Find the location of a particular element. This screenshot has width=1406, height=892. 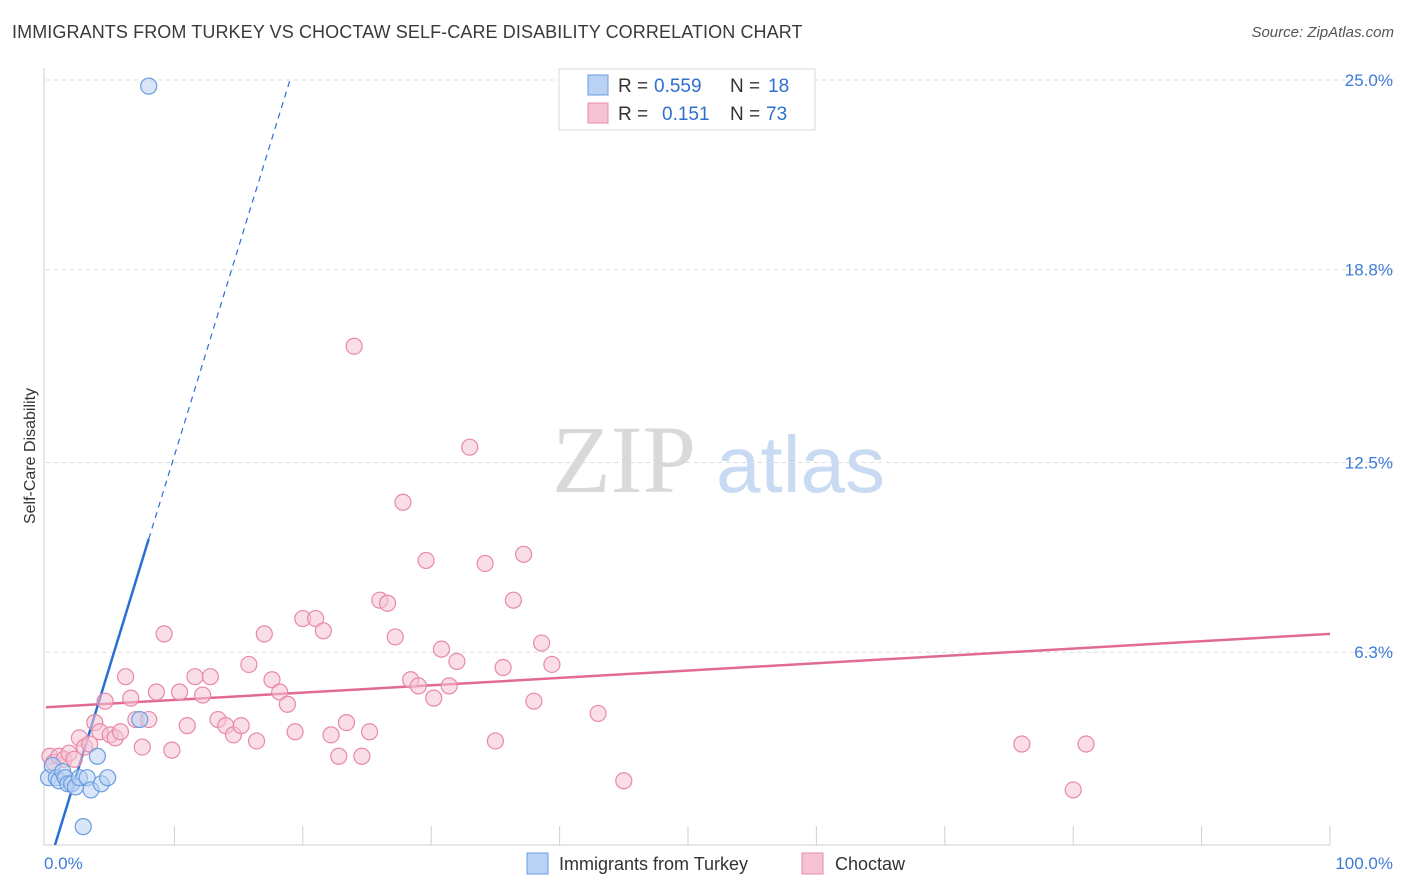

y-tick-label: 6.3% is located at coordinates (1373, 652).